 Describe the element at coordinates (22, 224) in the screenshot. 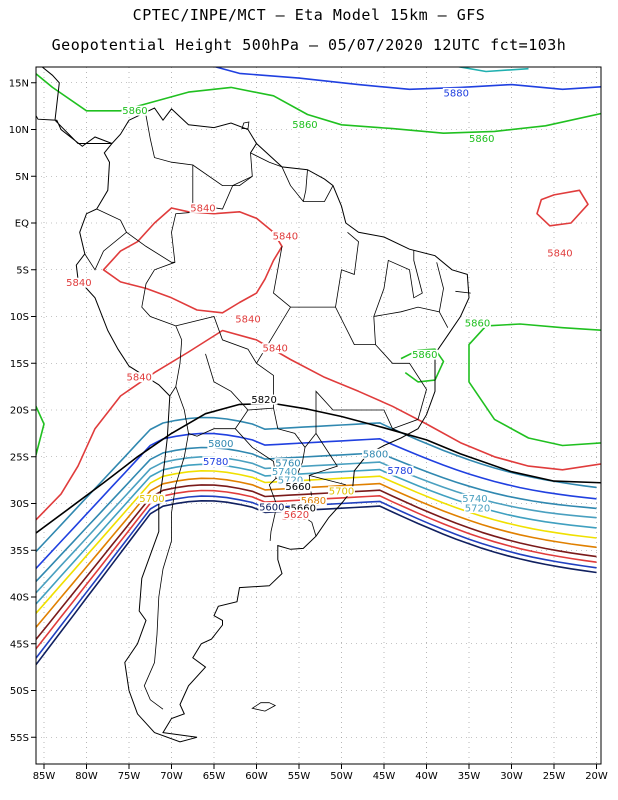

I see `lat-tick-label: EQ` at that location.